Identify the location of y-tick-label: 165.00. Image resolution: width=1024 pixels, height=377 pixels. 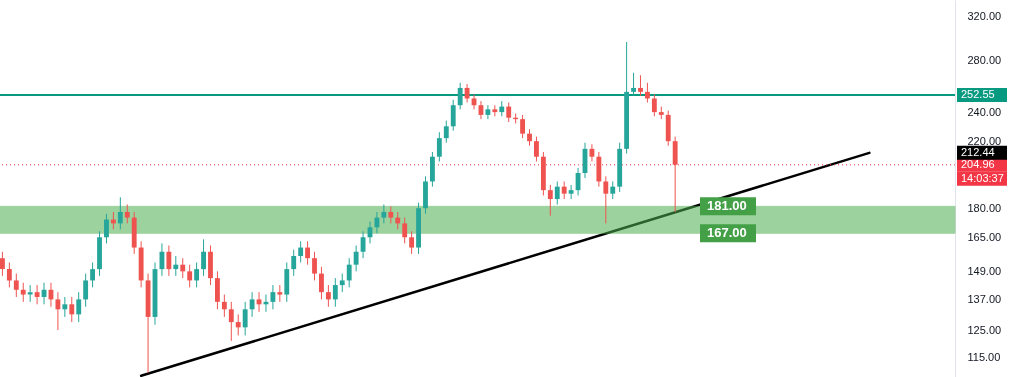
(984, 236).